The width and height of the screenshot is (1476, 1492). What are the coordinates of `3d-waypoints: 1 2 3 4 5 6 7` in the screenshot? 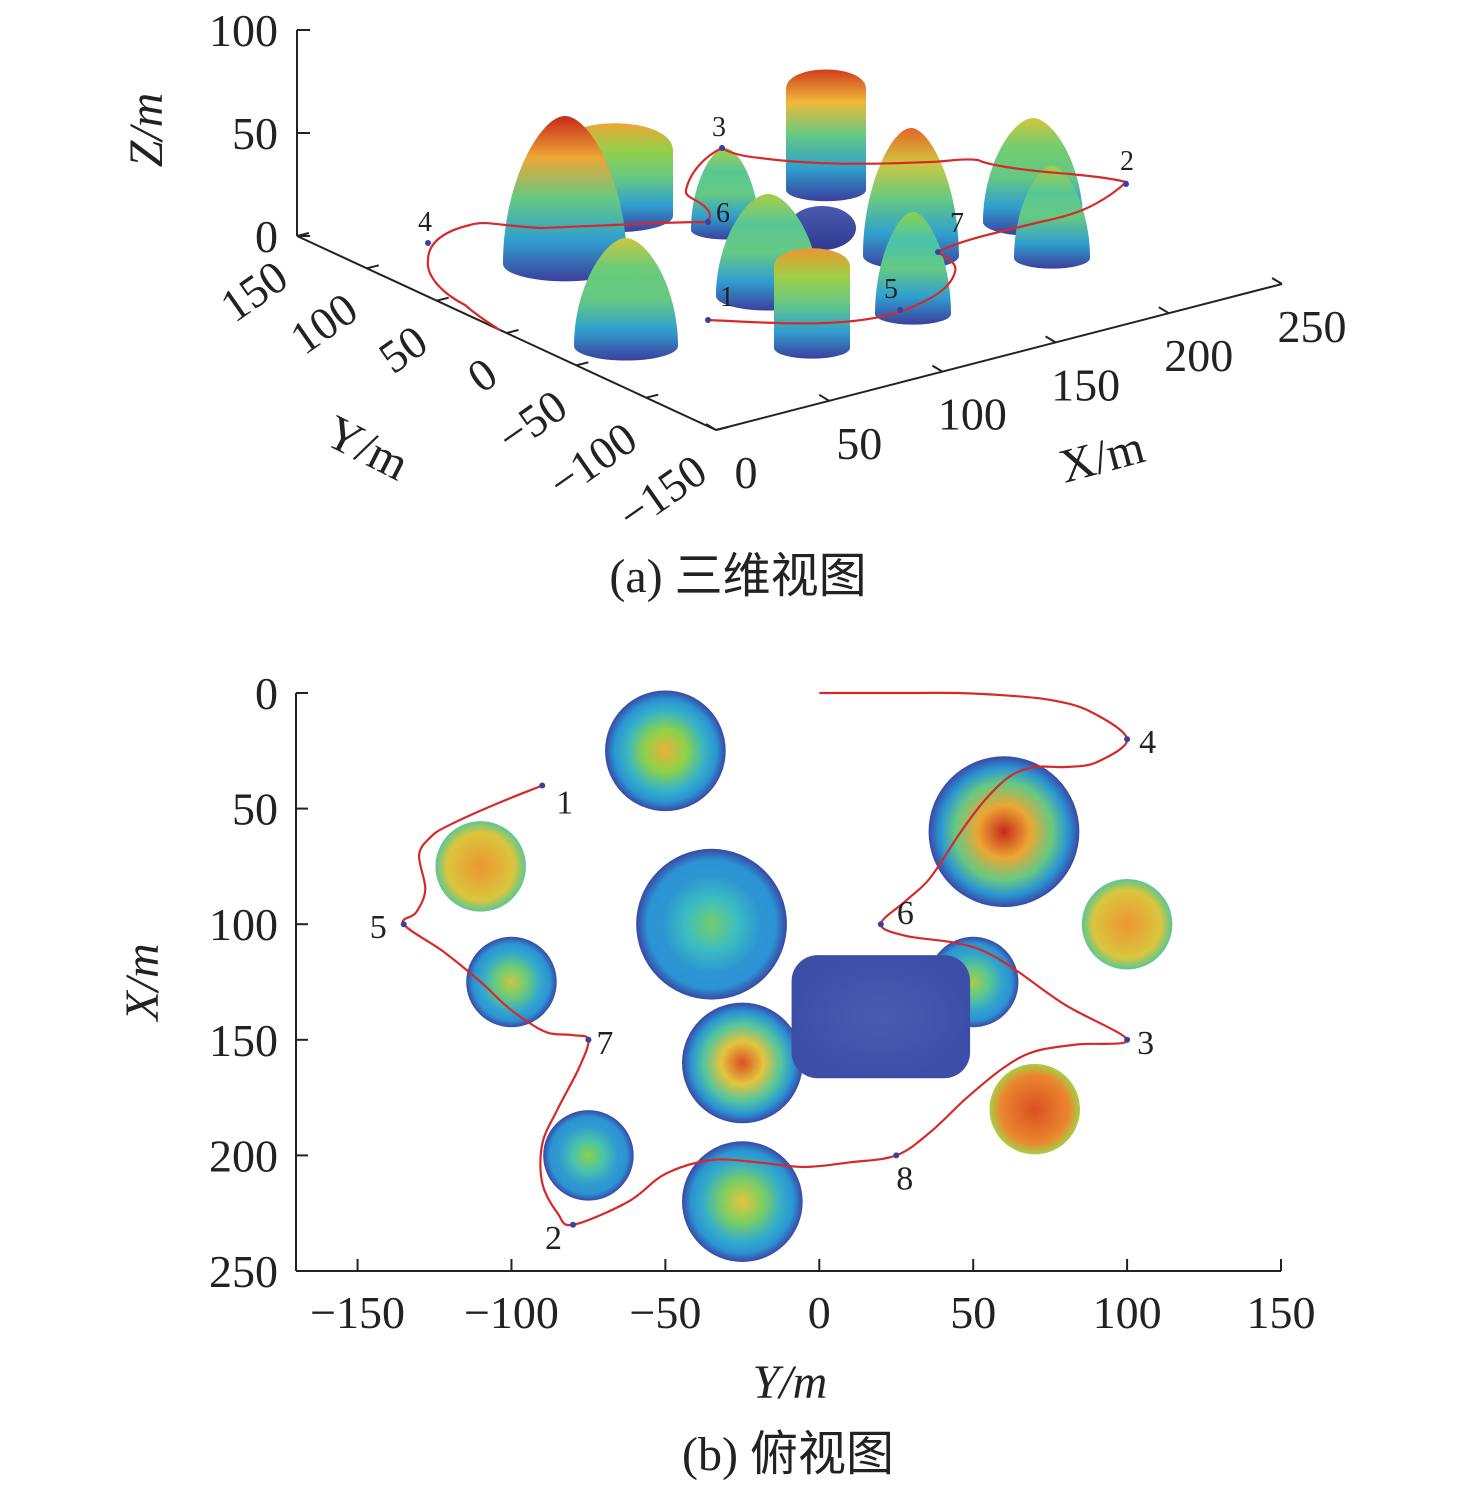 It's located at (776, 217).